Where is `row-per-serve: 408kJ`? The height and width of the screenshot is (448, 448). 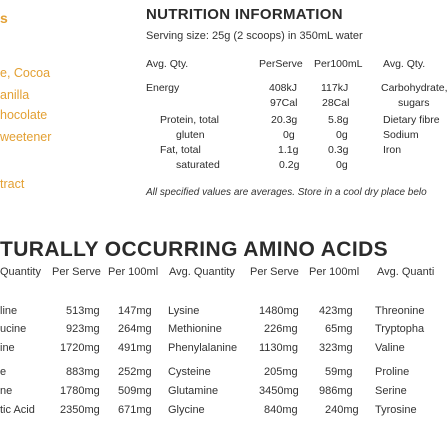 row-per-serve: 408kJ is located at coordinates (283, 88).